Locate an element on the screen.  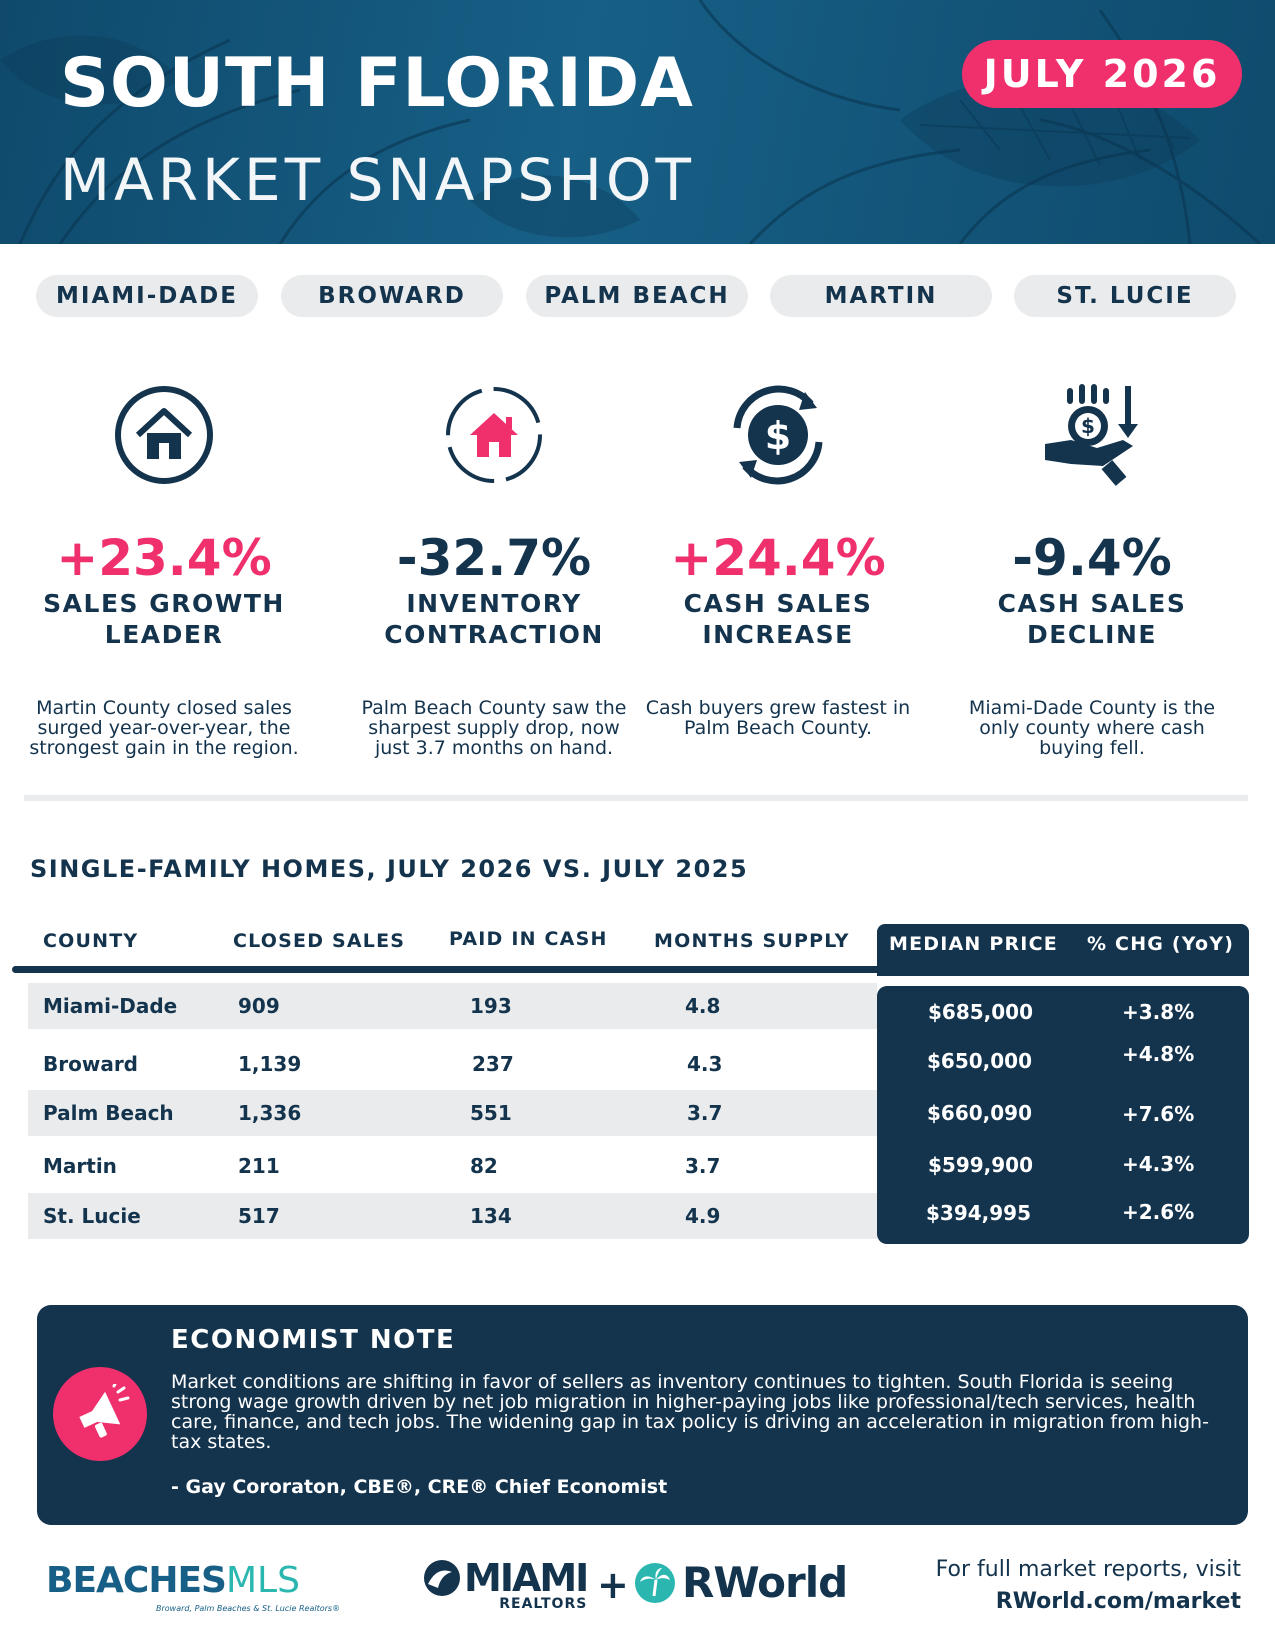
miami-realtors-logo: MIAMI REALTORS is located at coordinates (505, 1584).